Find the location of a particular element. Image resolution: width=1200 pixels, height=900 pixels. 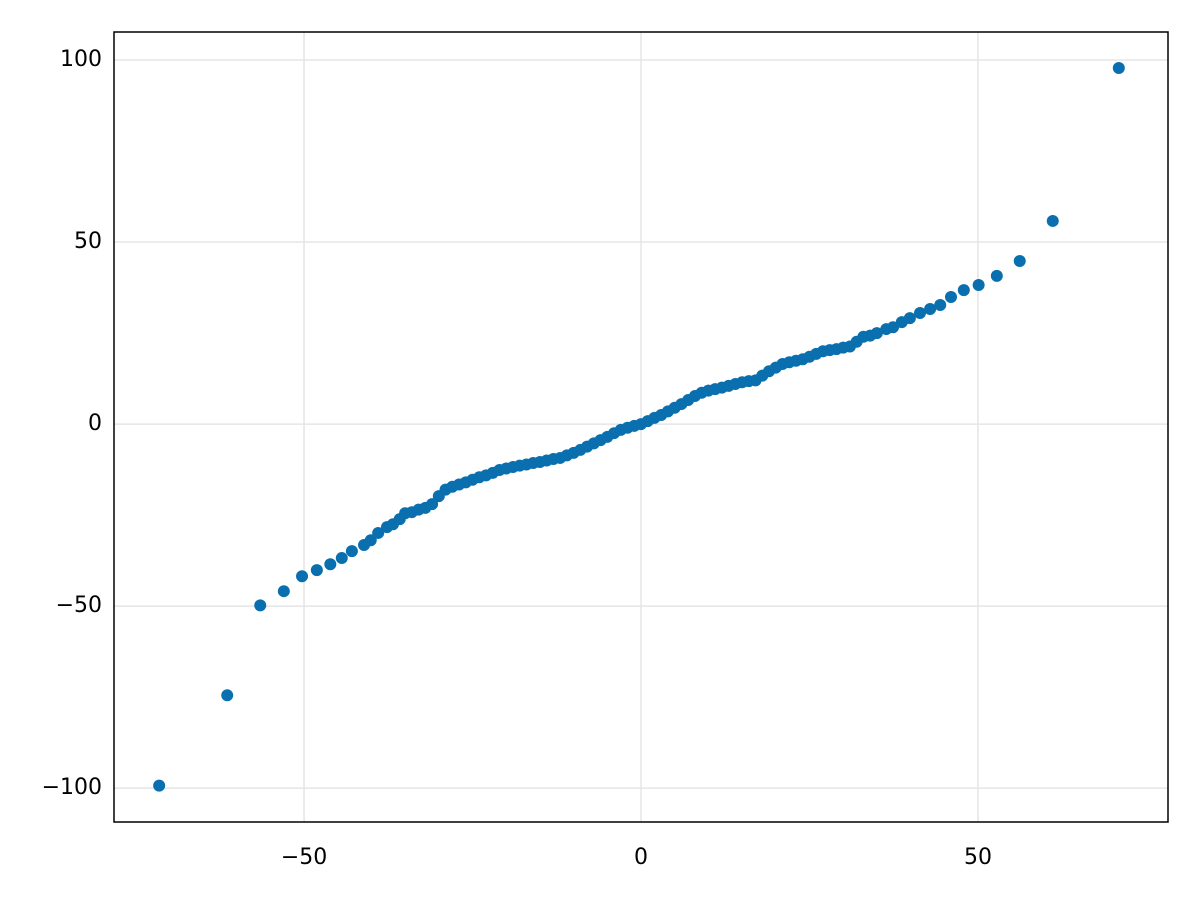

y-tick-label: 50 is located at coordinates (88, 241).